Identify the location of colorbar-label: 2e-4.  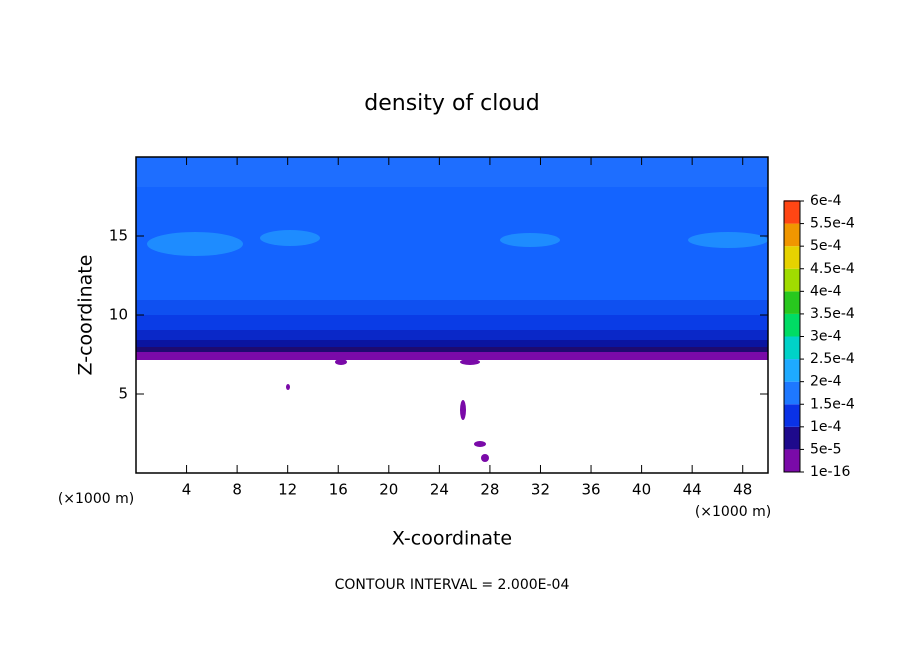
(826, 382).